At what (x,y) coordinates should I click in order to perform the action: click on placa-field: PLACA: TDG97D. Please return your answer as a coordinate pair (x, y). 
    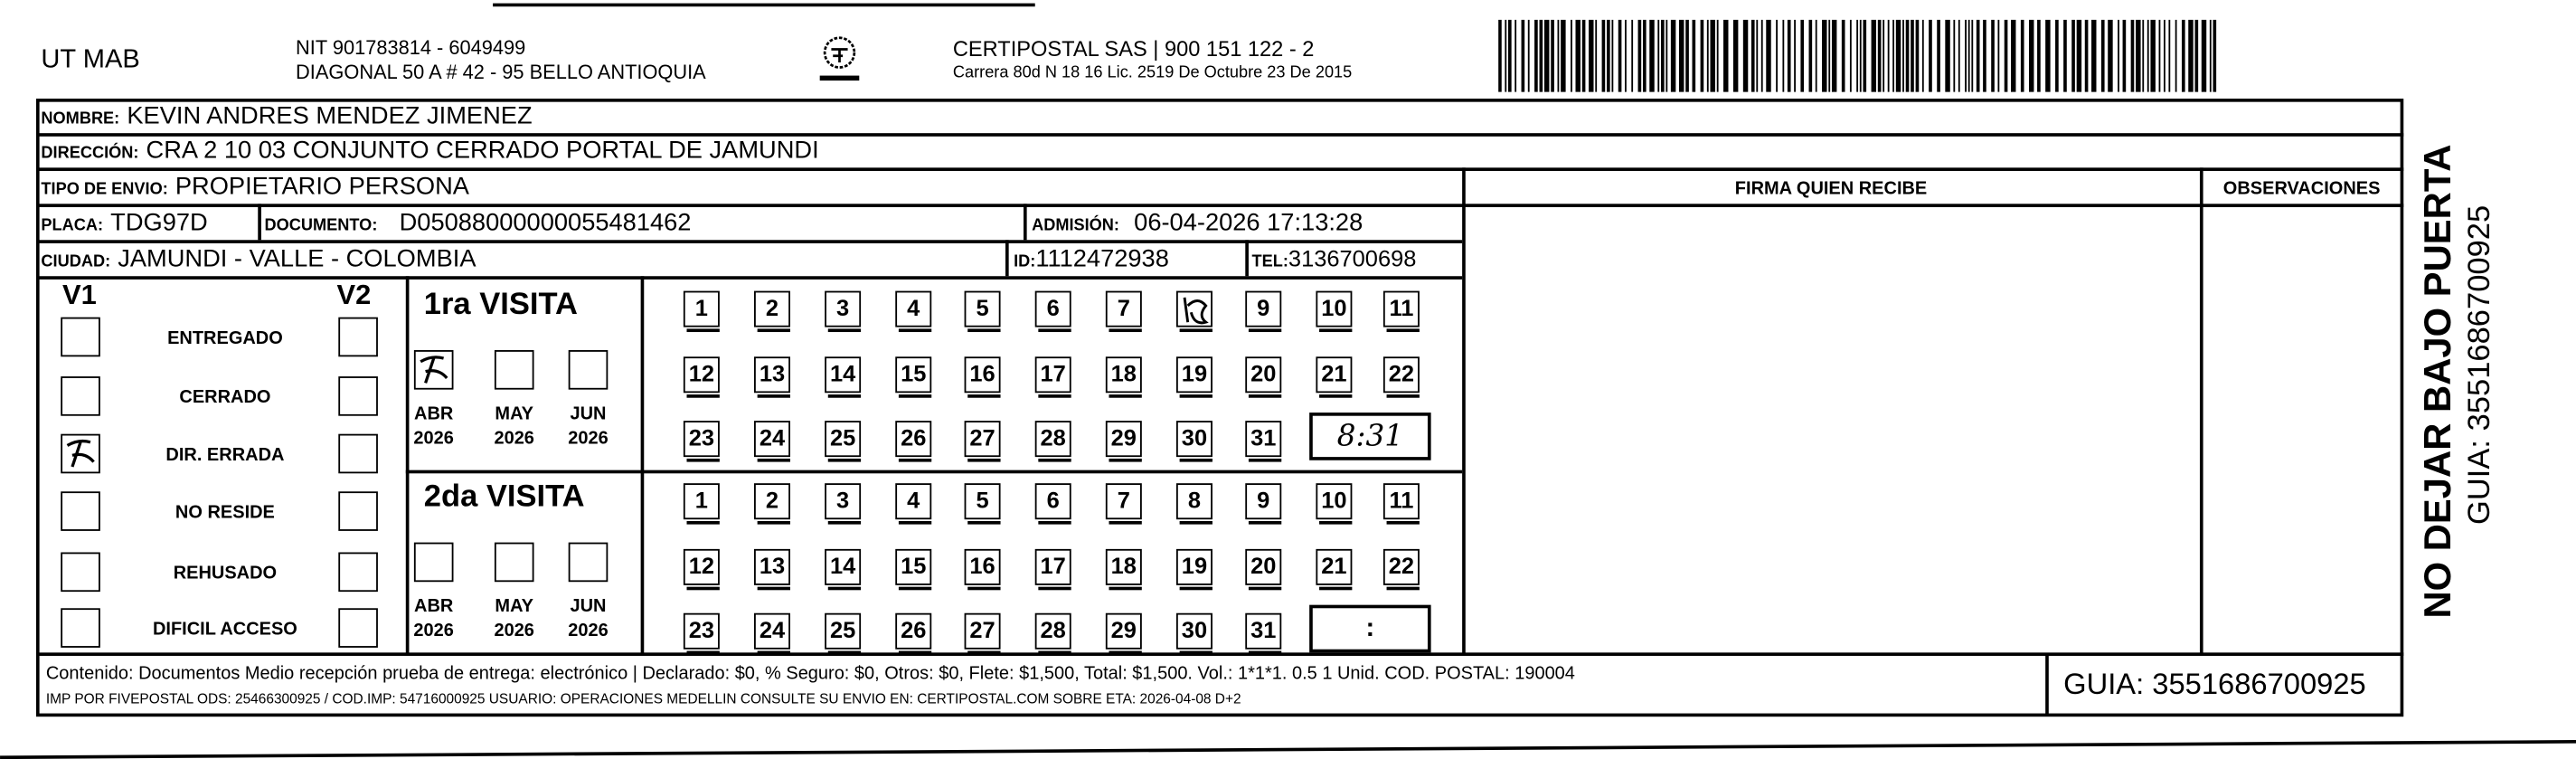
    Looking at the image, I should click on (125, 222).